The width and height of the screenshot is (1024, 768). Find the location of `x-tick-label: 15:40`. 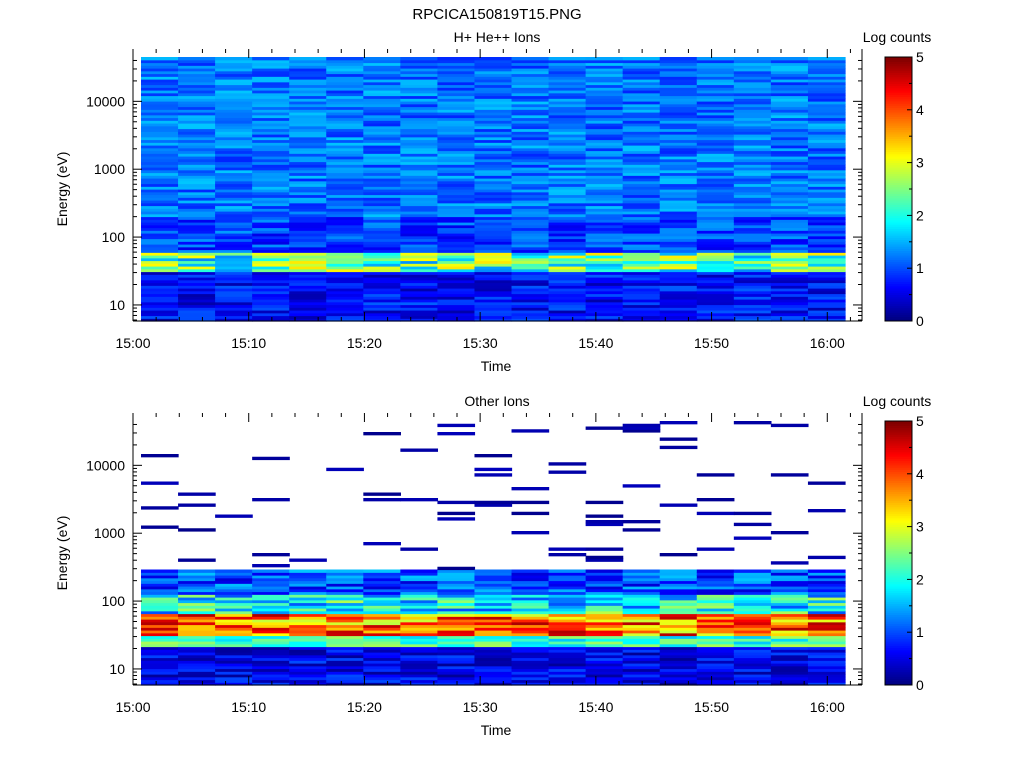

x-tick-label: 15:40 is located at coordinates (595, 707).